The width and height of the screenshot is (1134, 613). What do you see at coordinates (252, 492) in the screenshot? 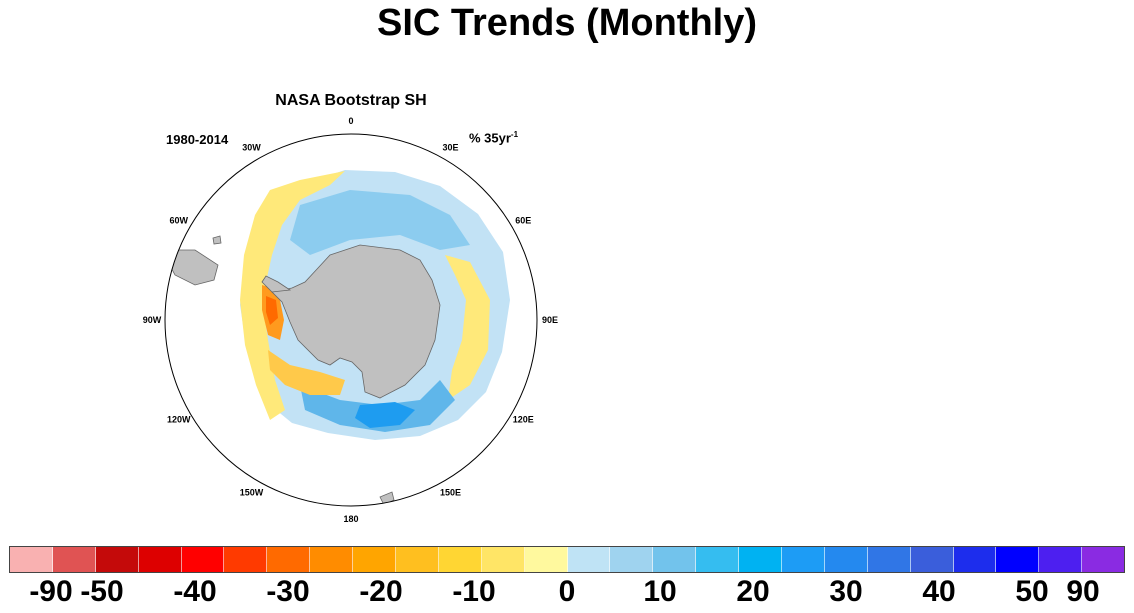
I see `longitude-label: 150W` at bounding box center [252, 492].